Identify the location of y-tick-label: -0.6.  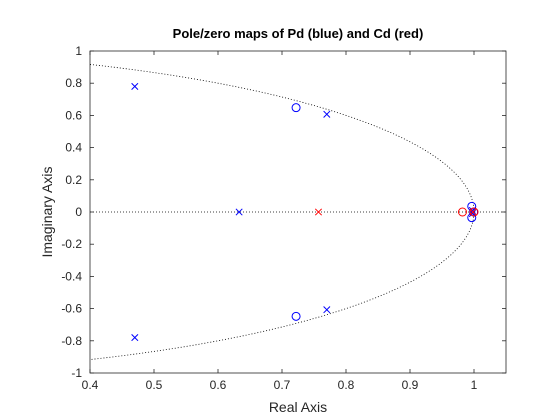
(71, 309).